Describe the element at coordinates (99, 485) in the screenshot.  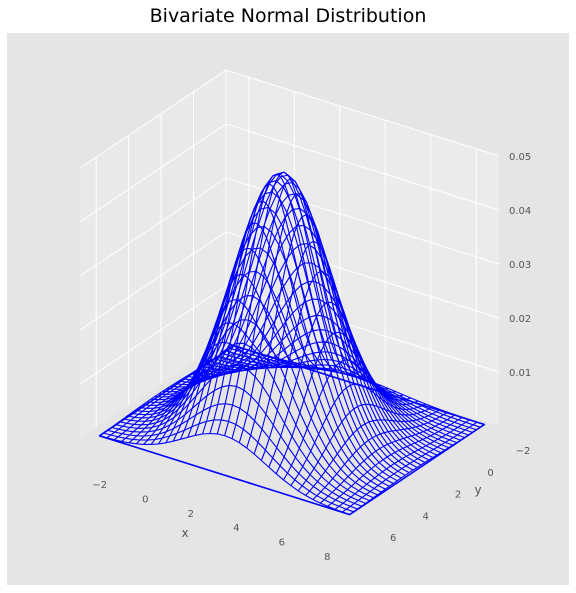
I see `x-tick-label: −2` at that location.